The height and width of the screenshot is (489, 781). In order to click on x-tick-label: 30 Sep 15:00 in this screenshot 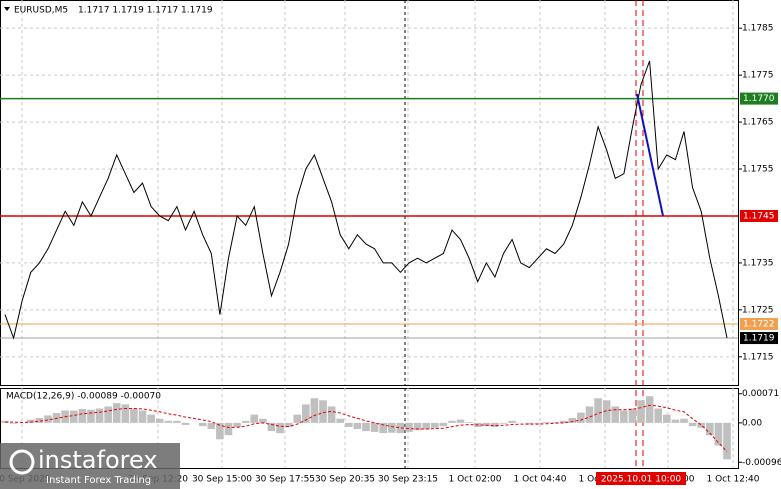, I will do `click(222, 480)`.